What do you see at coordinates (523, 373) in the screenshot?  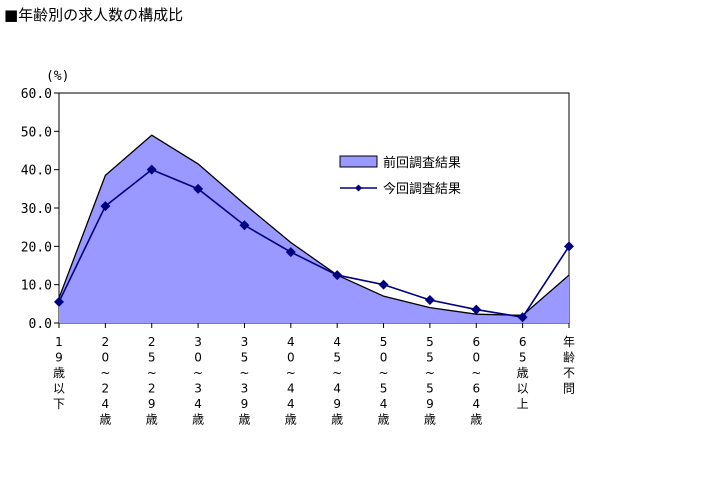 I see `x-category-label: 6 5 歳以上` at bounding box center [523, 373].